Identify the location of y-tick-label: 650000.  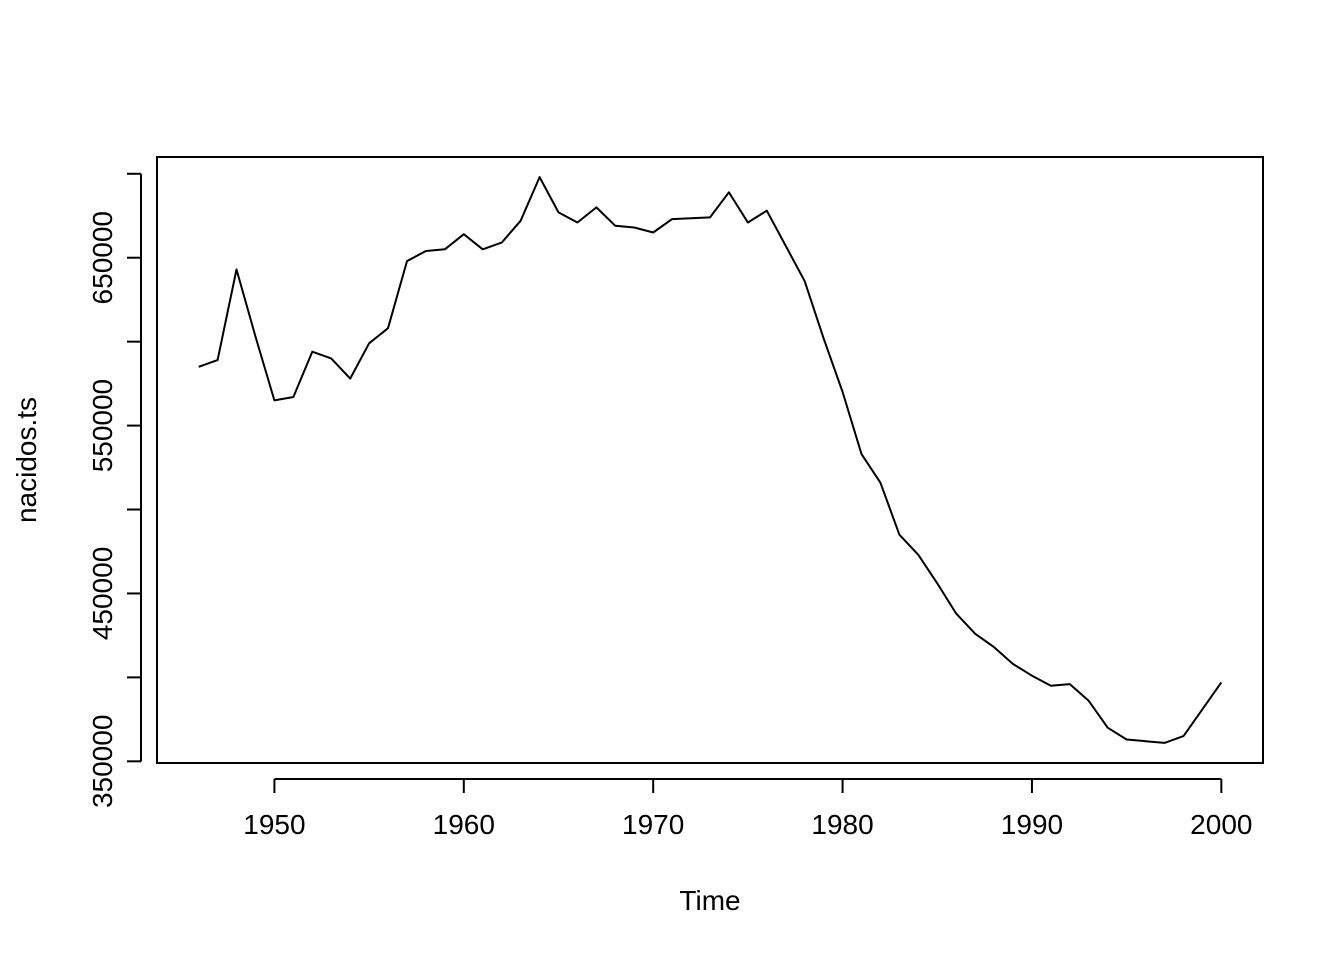
(102, 257).